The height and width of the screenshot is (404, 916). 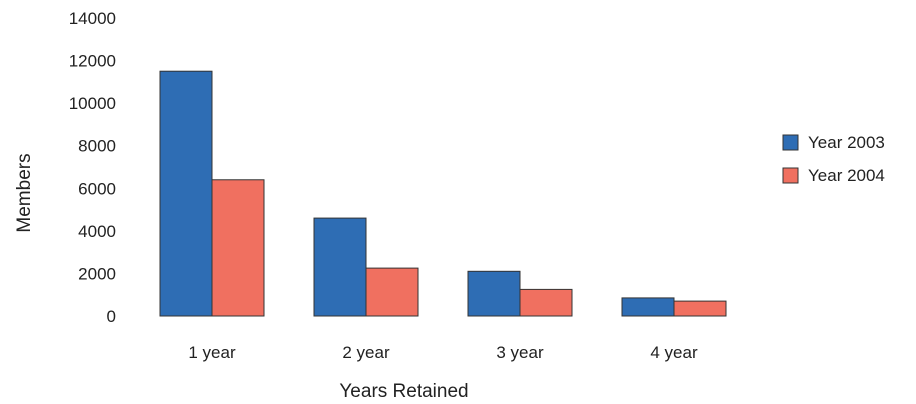 What do you see at coordinates (340, 267) in the screenshot?
I see `bar-year-2003-2-year` at bounding box center [340, 267].